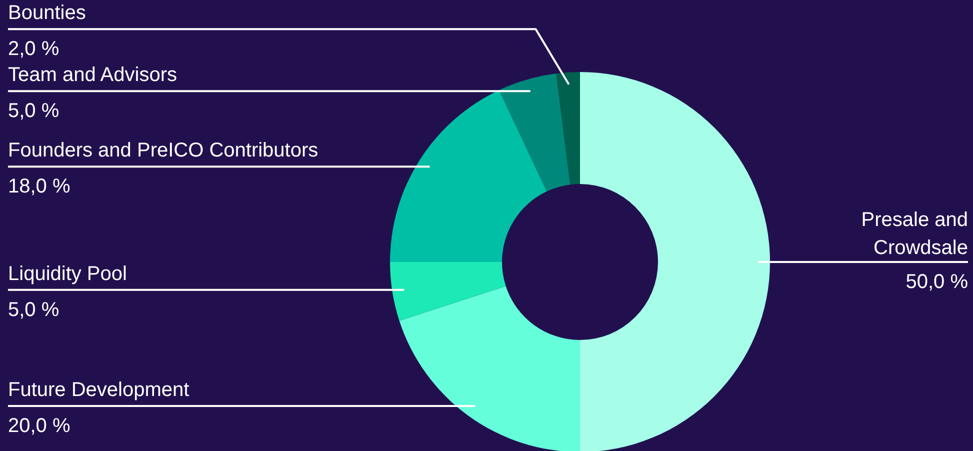 The width and height of the screenshot is (973, 451). I want to click on slice-label: Bounties, so click(47, 13).